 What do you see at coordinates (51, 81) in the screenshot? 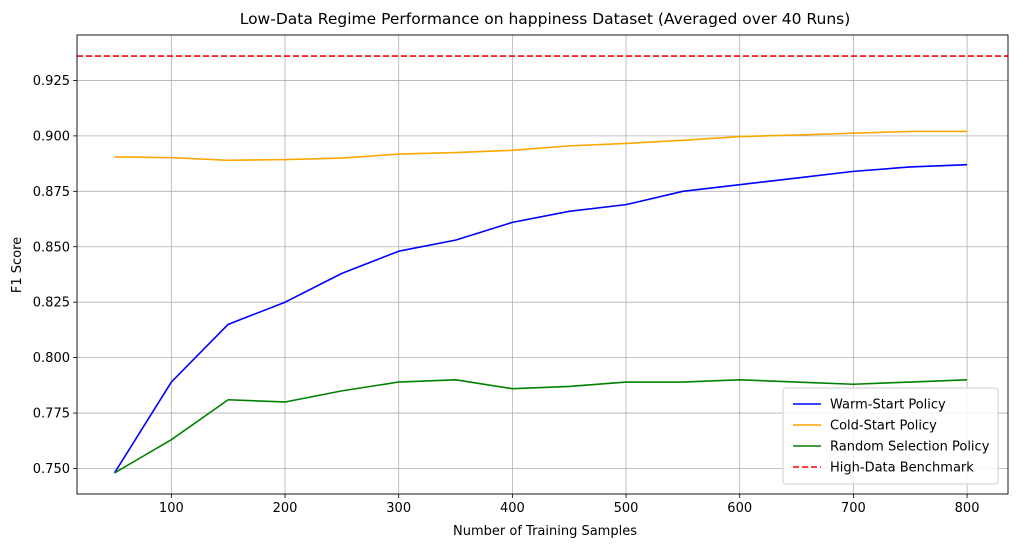
I see `y-tick-label: 0.925` at bounding box center [51, 81].